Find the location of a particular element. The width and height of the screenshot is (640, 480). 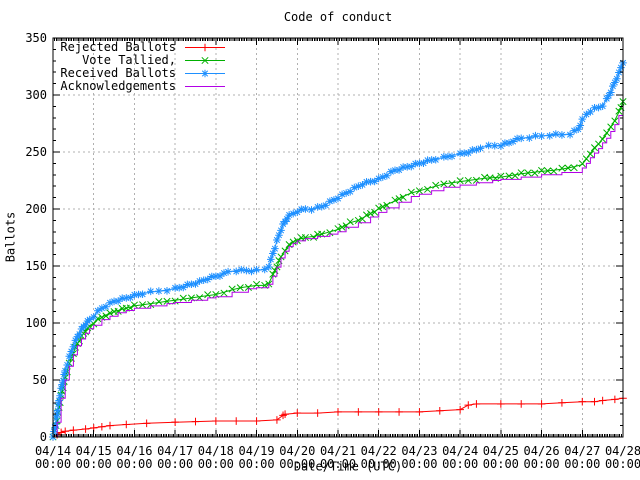

x-tick-date-label: 04/17 is located at coordinates (175, 451).